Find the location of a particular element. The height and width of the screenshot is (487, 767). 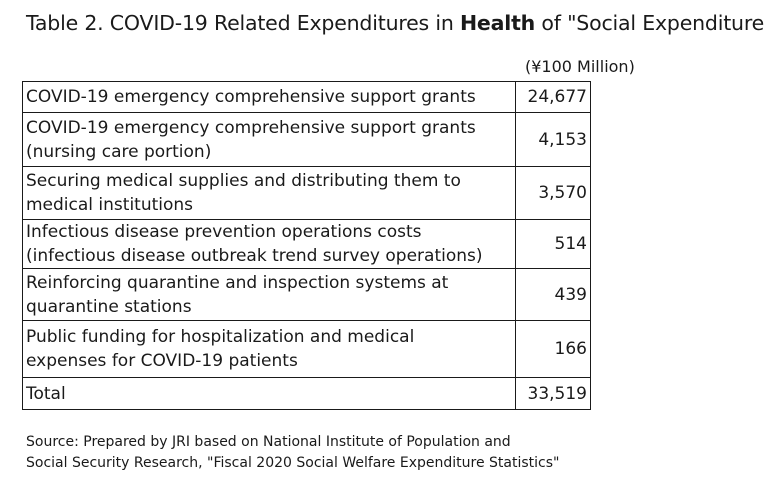

total-row: Total 33,519 is located at coordinates (306, 393).